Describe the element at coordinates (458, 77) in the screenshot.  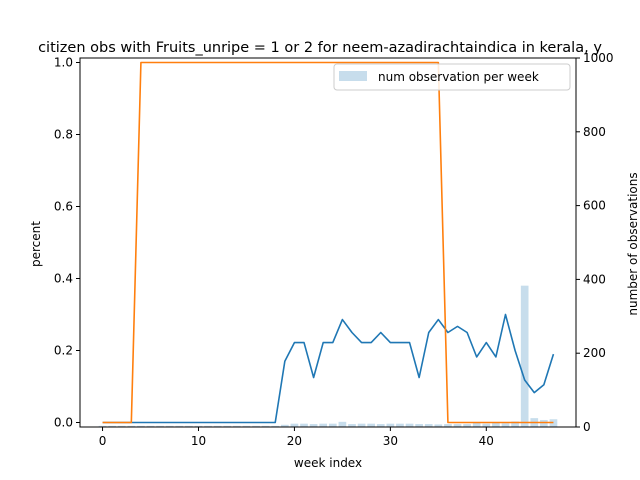
I see `legend-label: num observation per week` at that location.